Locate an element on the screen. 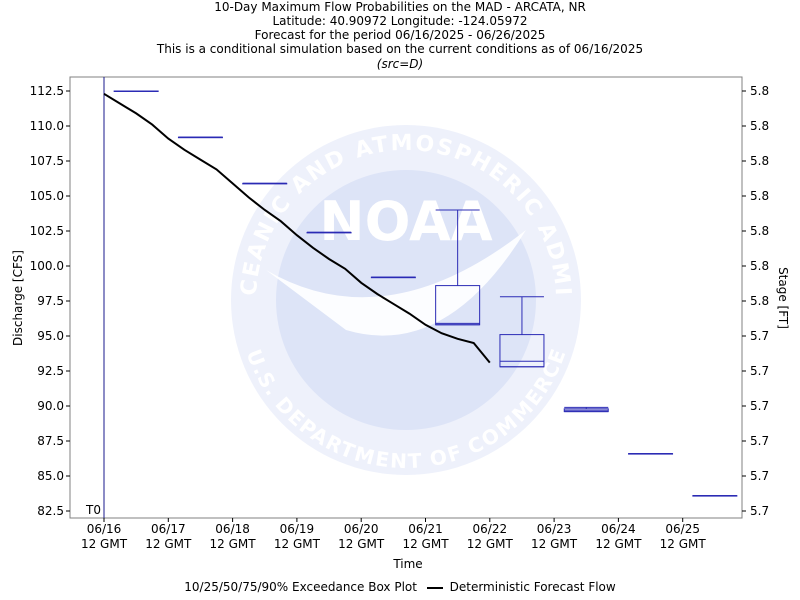 The width and height of the screenshot is (800, 600). x-tick-label-date: 06/16 is located at coordinates (104, 529).